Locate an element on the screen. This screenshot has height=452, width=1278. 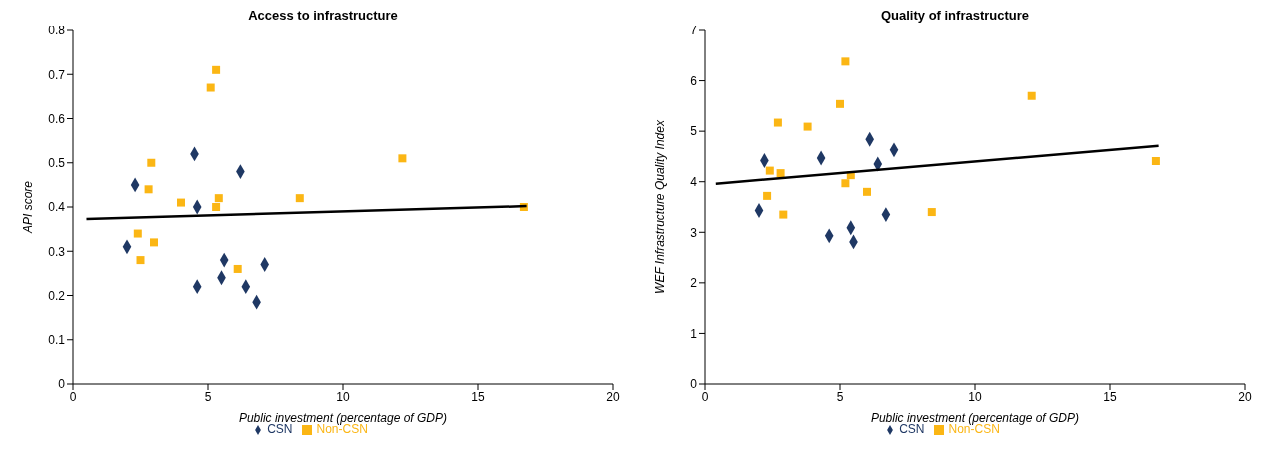
y-tick-label: 6 is located at coordinates (694, 80).